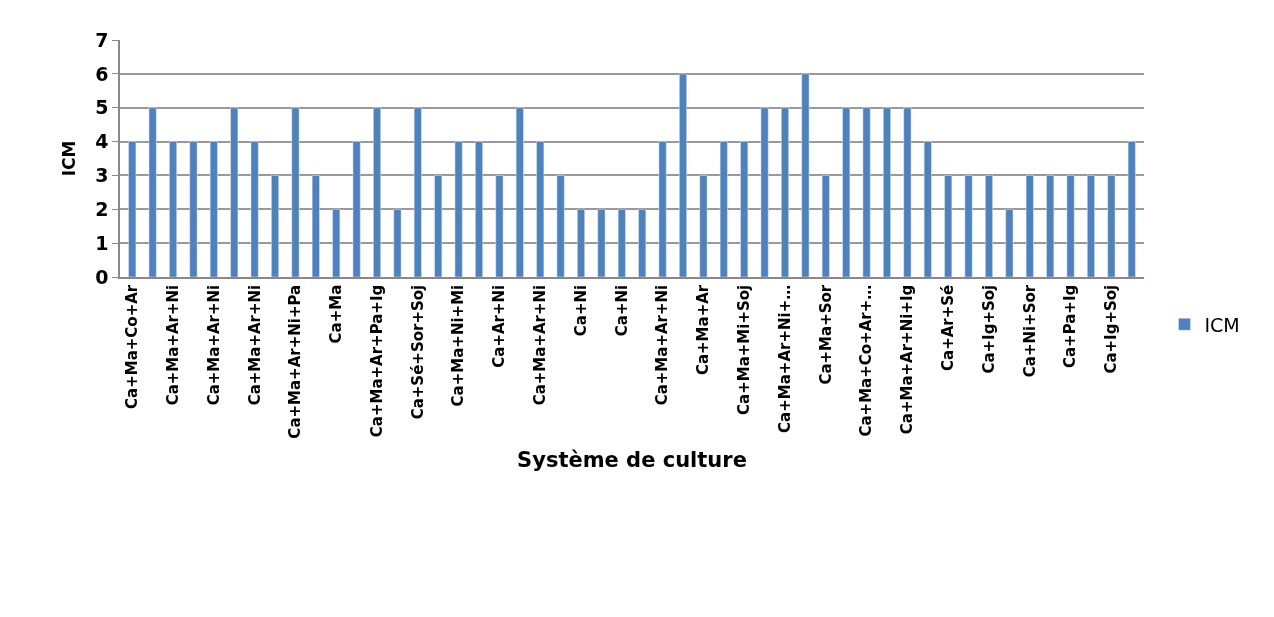 The width and height of the screenshot is (1274, 617). Describe the element at coordinates (69, 158) in the screenshot. I see `y-axis-title: ICM` at that location.